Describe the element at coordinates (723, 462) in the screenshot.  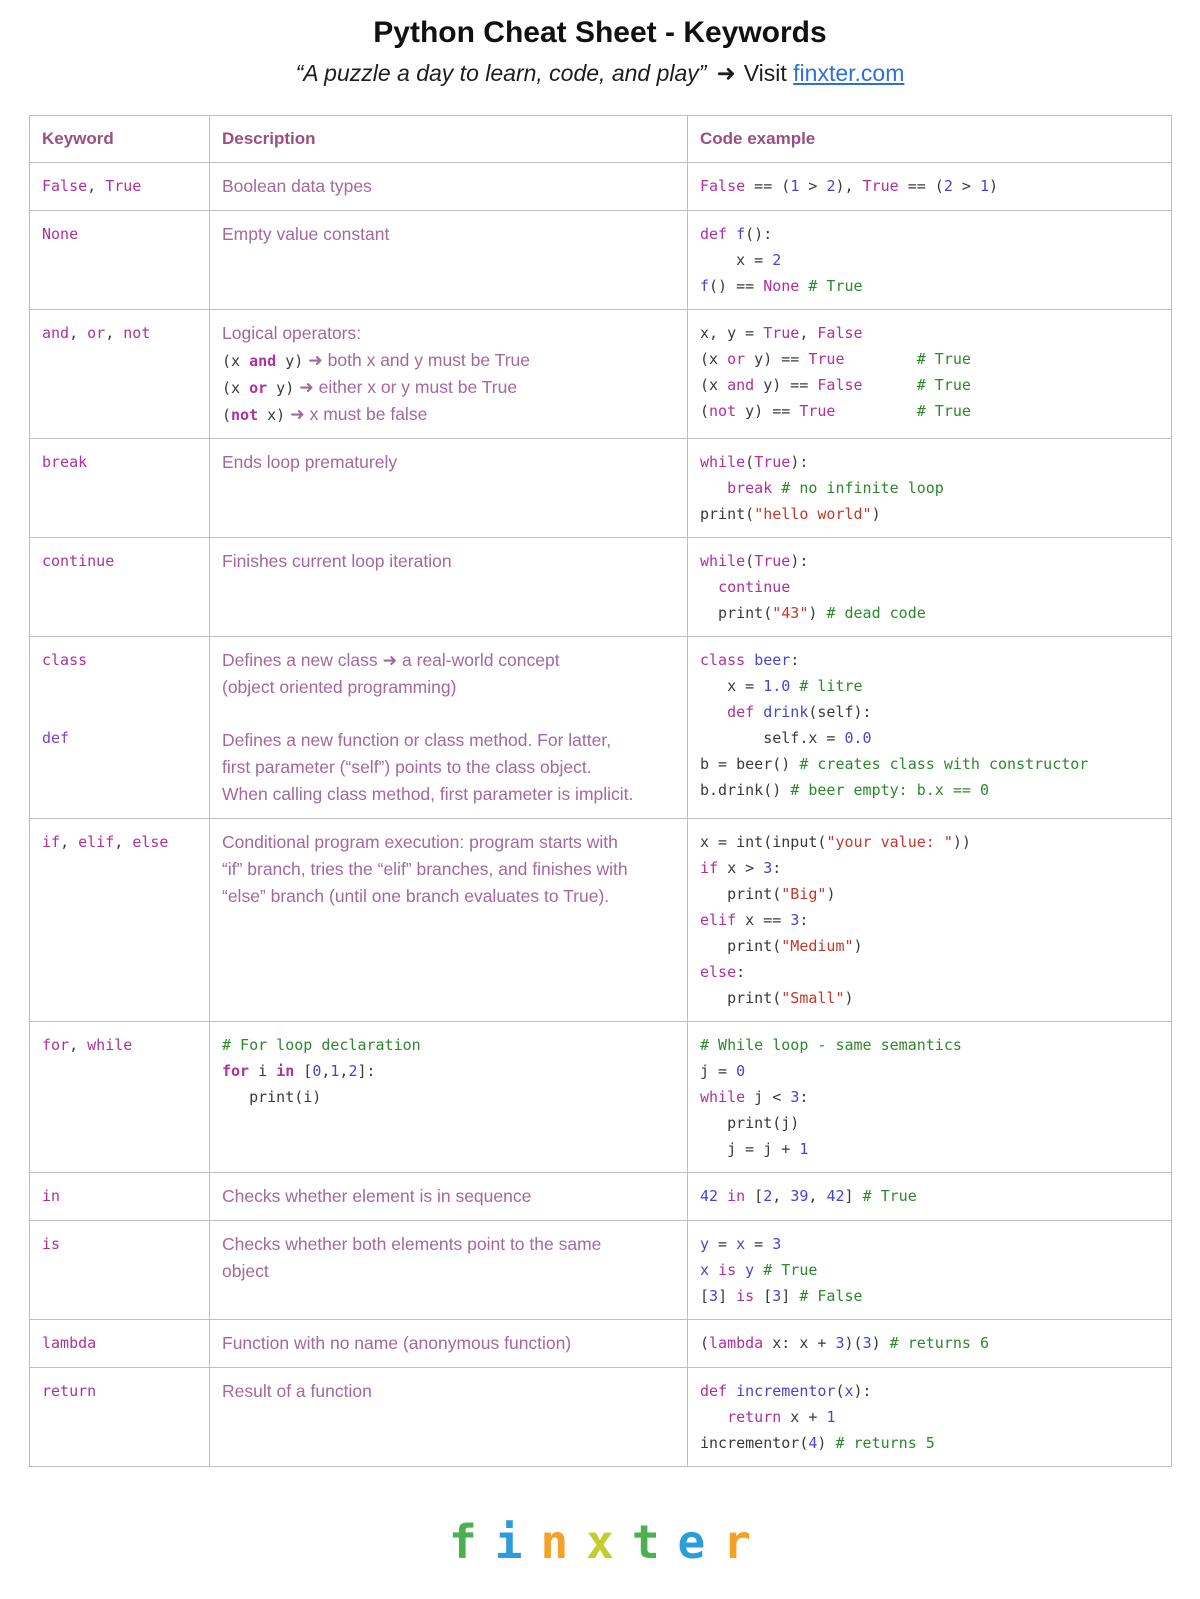
I see `text-segment-kw: while` at that location.